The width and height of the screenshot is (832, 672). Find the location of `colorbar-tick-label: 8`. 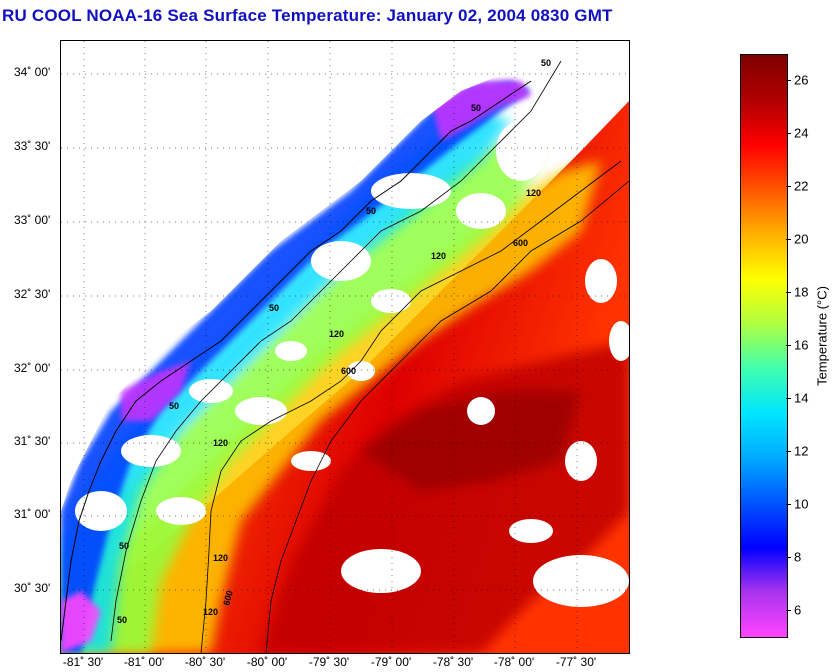

colorbar-tick-label: 8 is located at coordinates (798, 557).